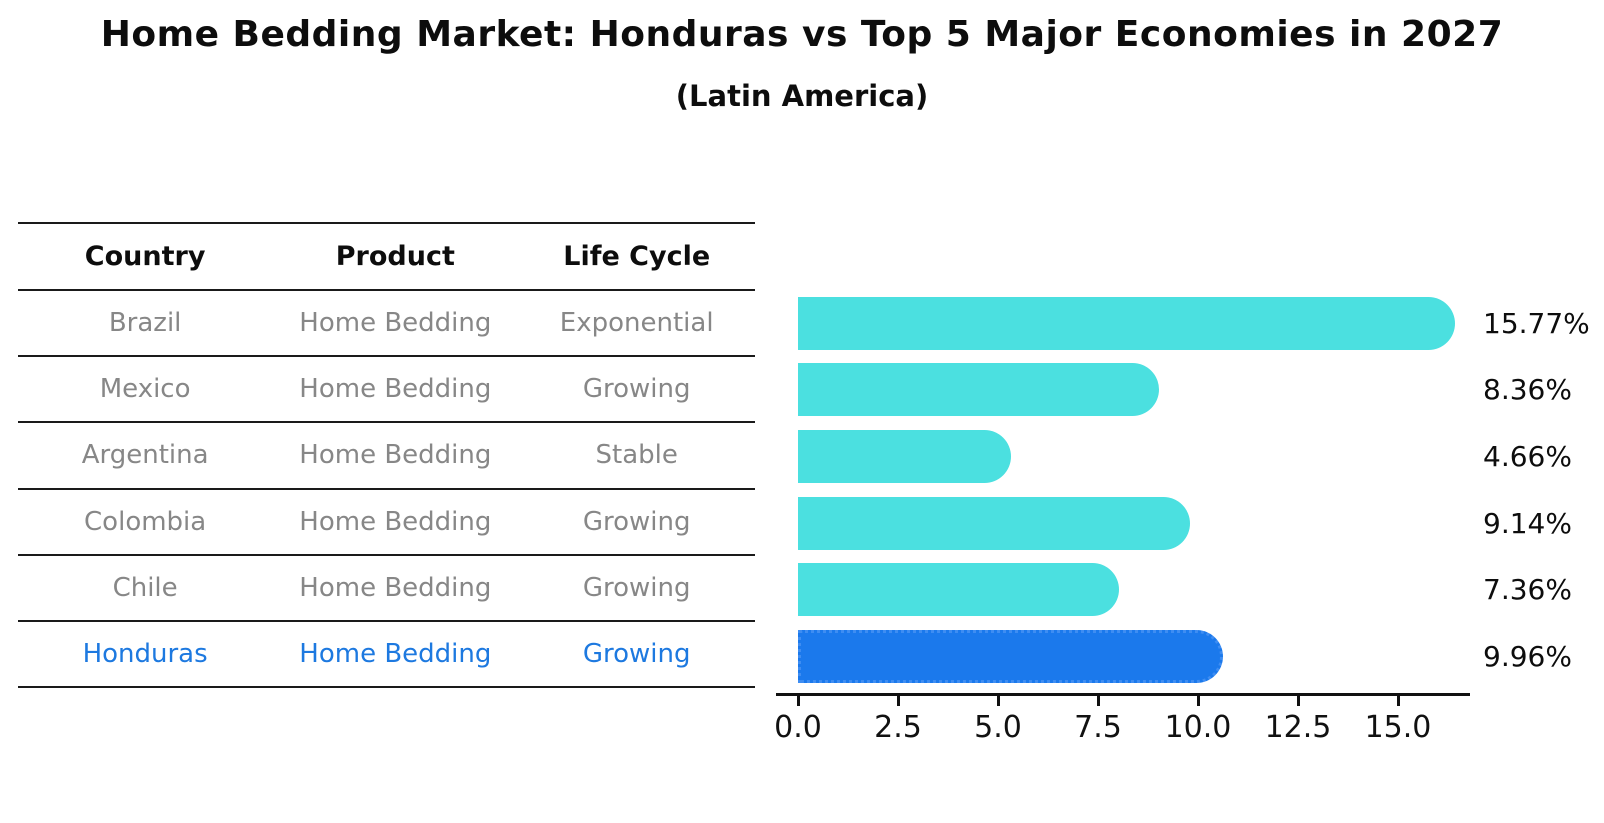  Describe the element at coordinates (1527, 657) in the screenshot. I see `value-label: 9.96%` at that location.